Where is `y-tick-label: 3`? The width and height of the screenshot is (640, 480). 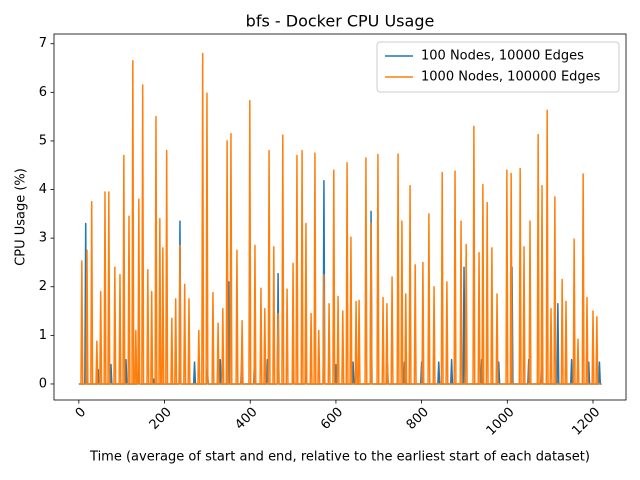
y-tick-label: 3 is located at coordinates (43, 238).